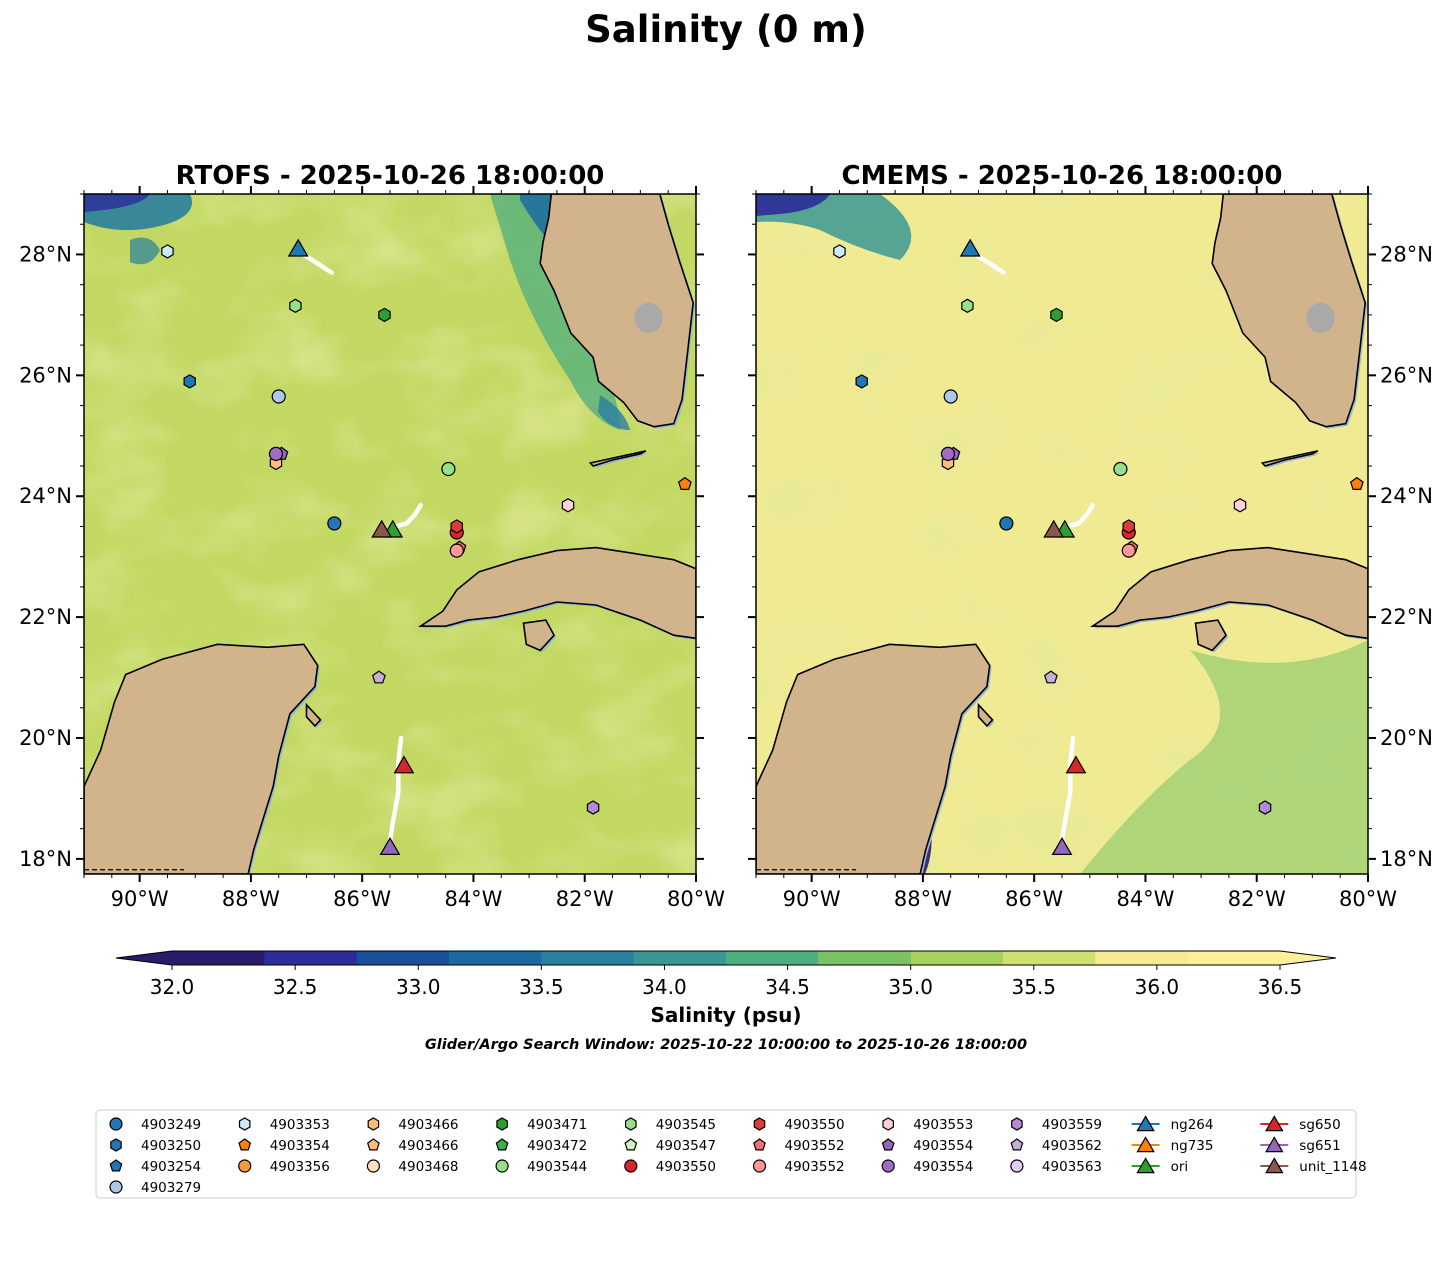 This screenshot has width=1452, height=1264. Describe the element at coordinates (725, 1015) in the screenshot. I see `colorbar-label: Salinity (psu)` at that location.